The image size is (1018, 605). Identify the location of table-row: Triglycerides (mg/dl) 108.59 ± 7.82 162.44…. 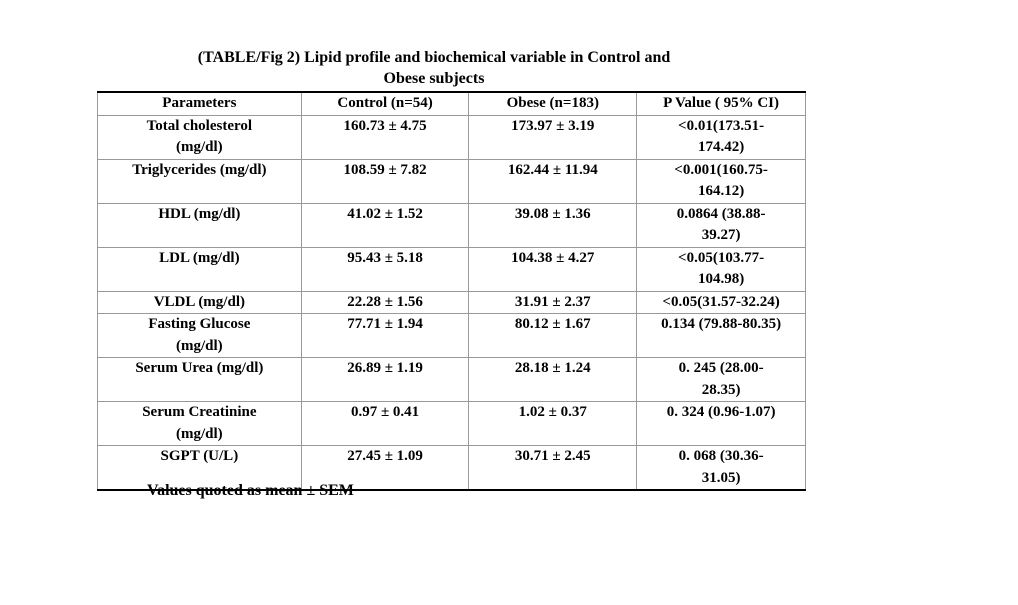
(451, 181).